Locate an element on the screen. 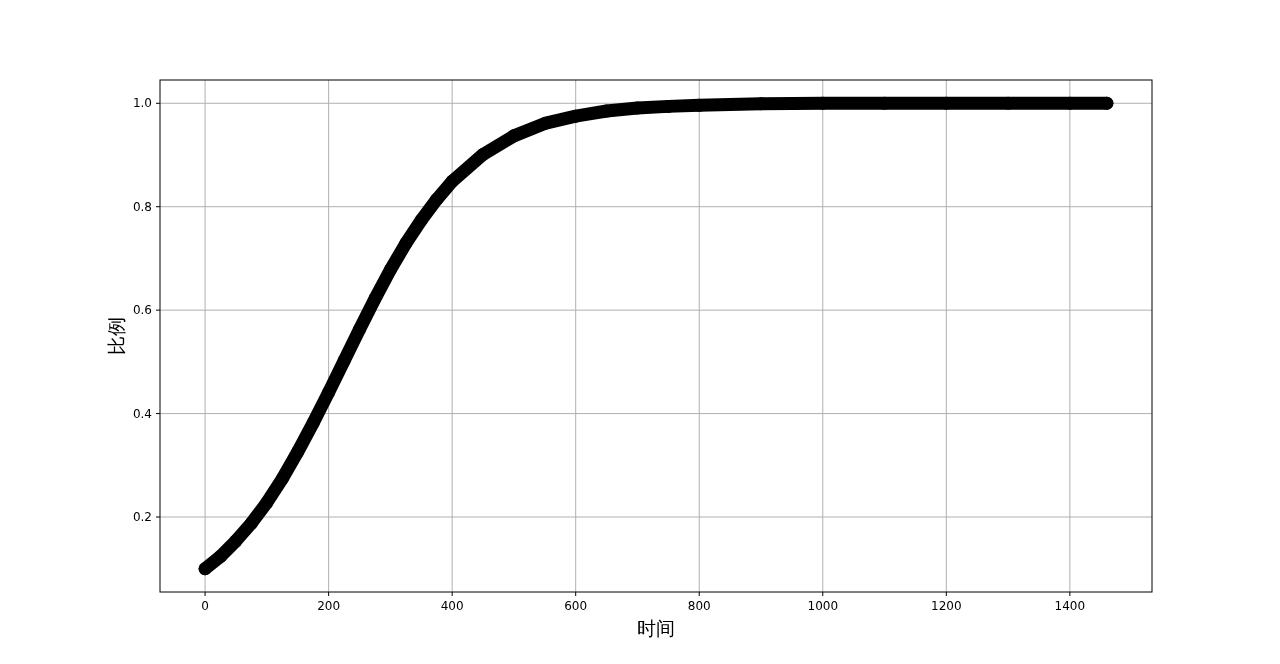 The image size is (1280, 664). x-tick-label: 200 is located at coordinates (329, 606).